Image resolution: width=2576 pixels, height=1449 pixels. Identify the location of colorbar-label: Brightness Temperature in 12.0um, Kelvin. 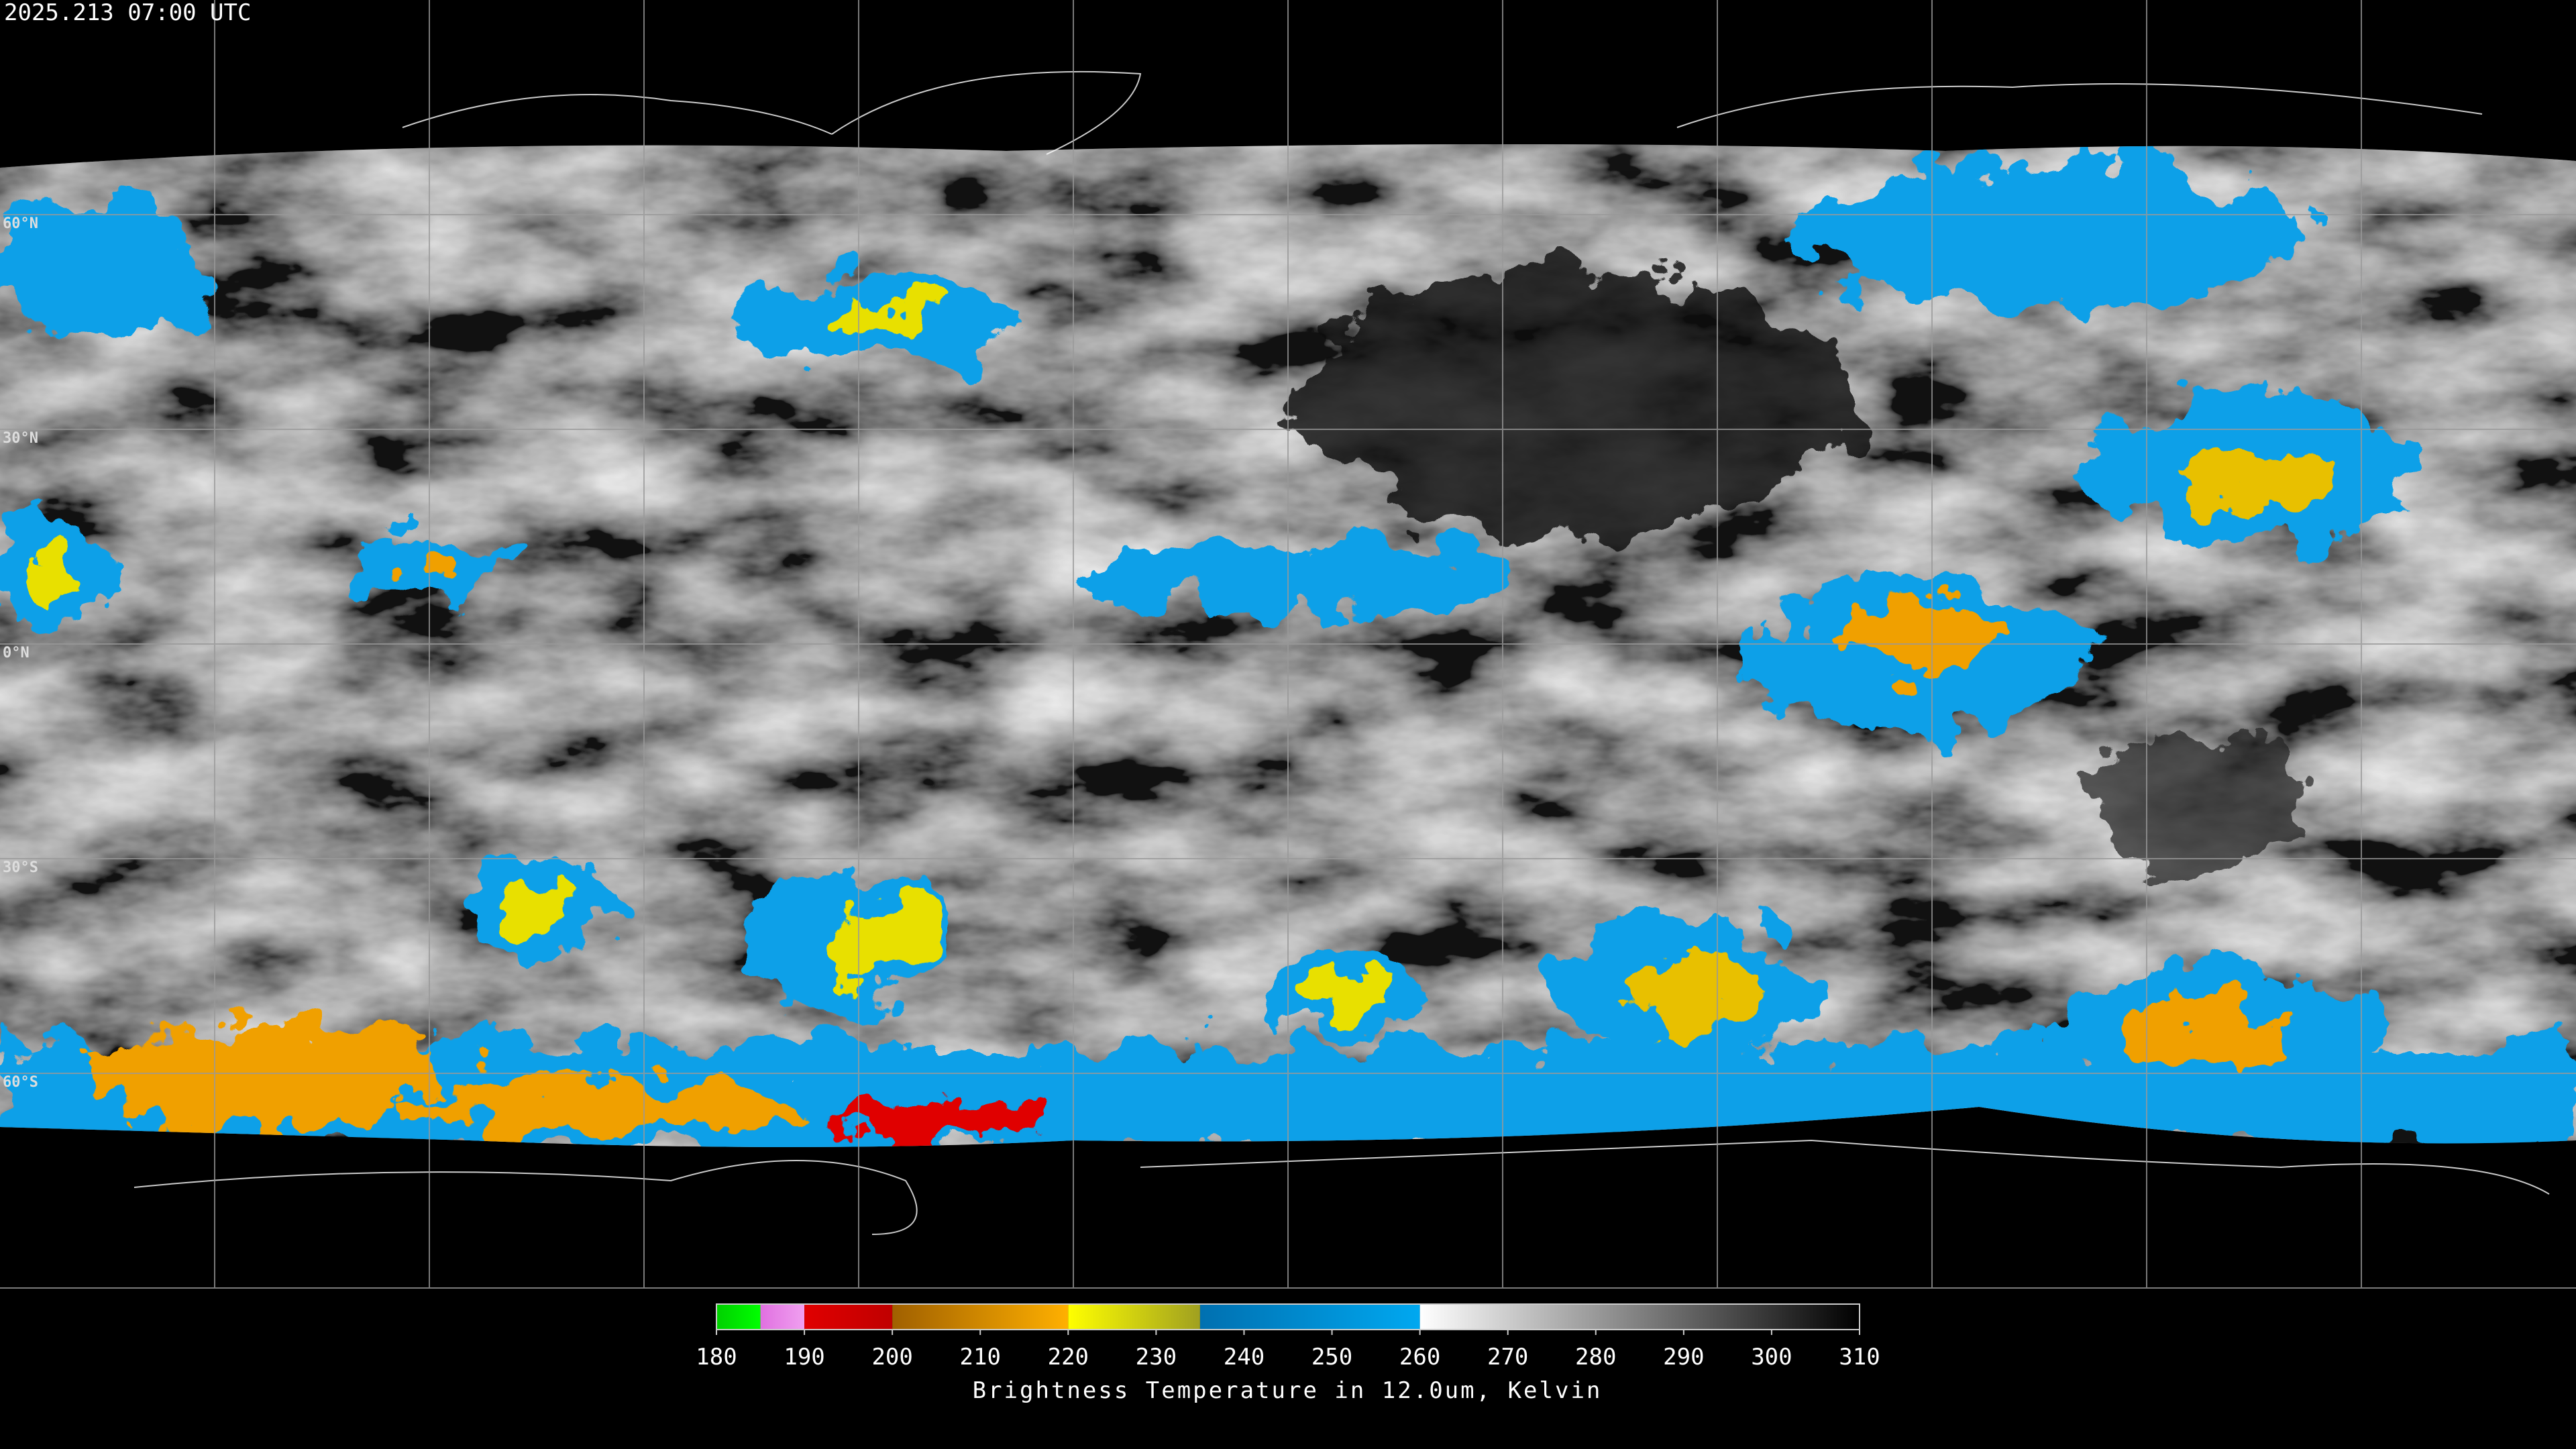
(1288, 1390).